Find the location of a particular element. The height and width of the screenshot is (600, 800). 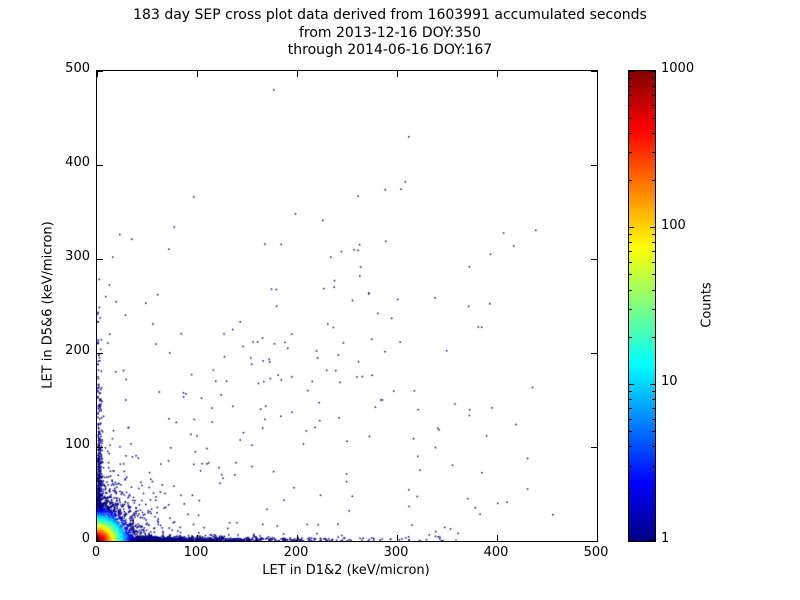

x-tick-label: 100 is located at coordinates (196, 552).